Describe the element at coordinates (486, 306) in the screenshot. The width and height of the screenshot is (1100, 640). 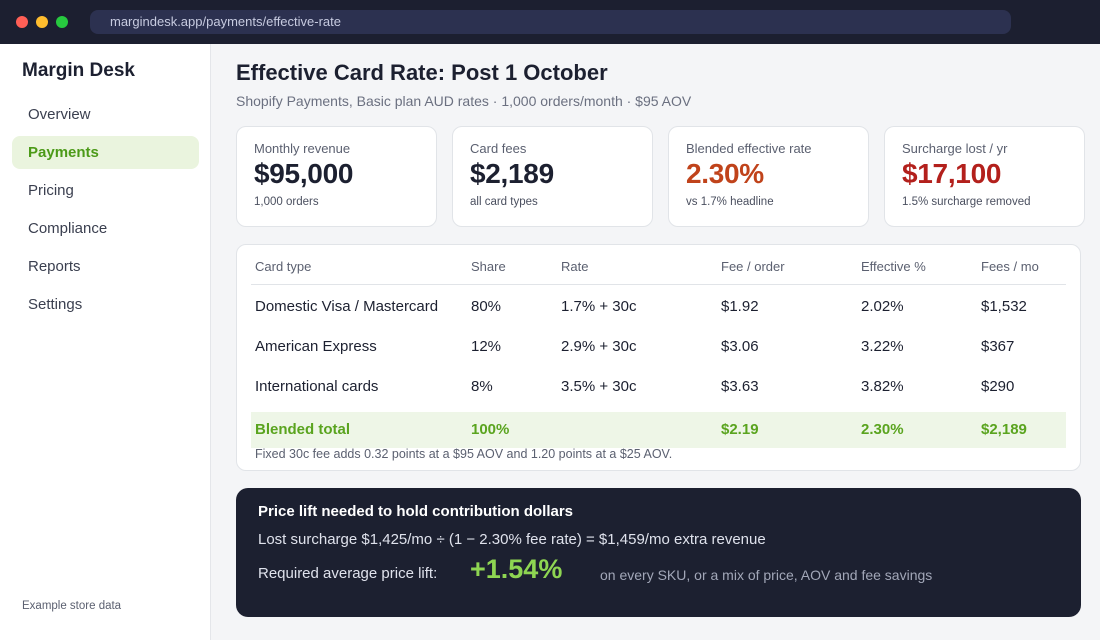
I see `cell-share: 80%` at that location.